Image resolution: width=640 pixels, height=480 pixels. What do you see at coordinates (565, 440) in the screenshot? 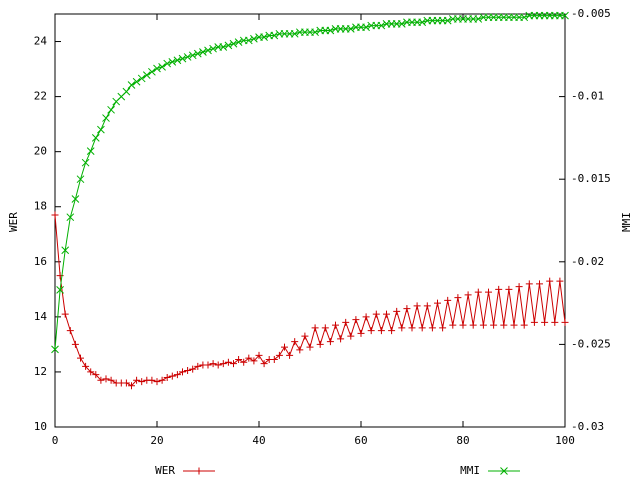
I see `x-tick-label: 100` at bounding box center [565, 440].